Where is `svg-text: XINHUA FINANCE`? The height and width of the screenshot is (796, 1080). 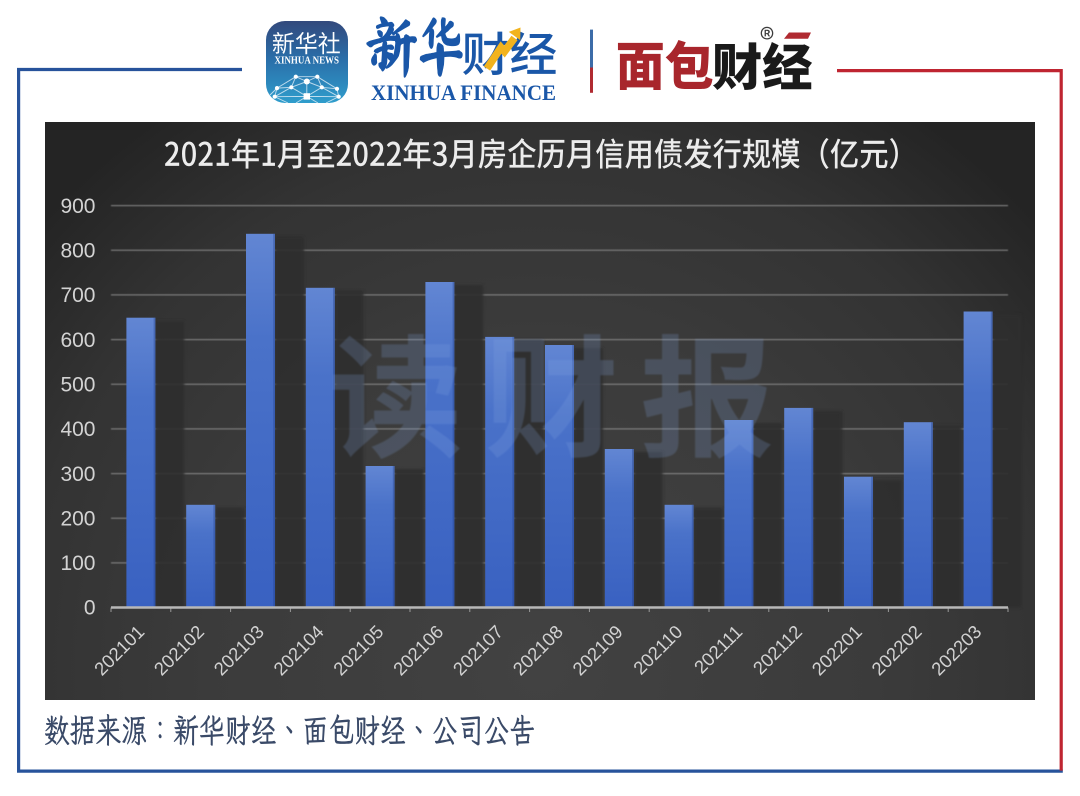 svg-text: XINHUA FINANCE is located at coordinates (463, 92).